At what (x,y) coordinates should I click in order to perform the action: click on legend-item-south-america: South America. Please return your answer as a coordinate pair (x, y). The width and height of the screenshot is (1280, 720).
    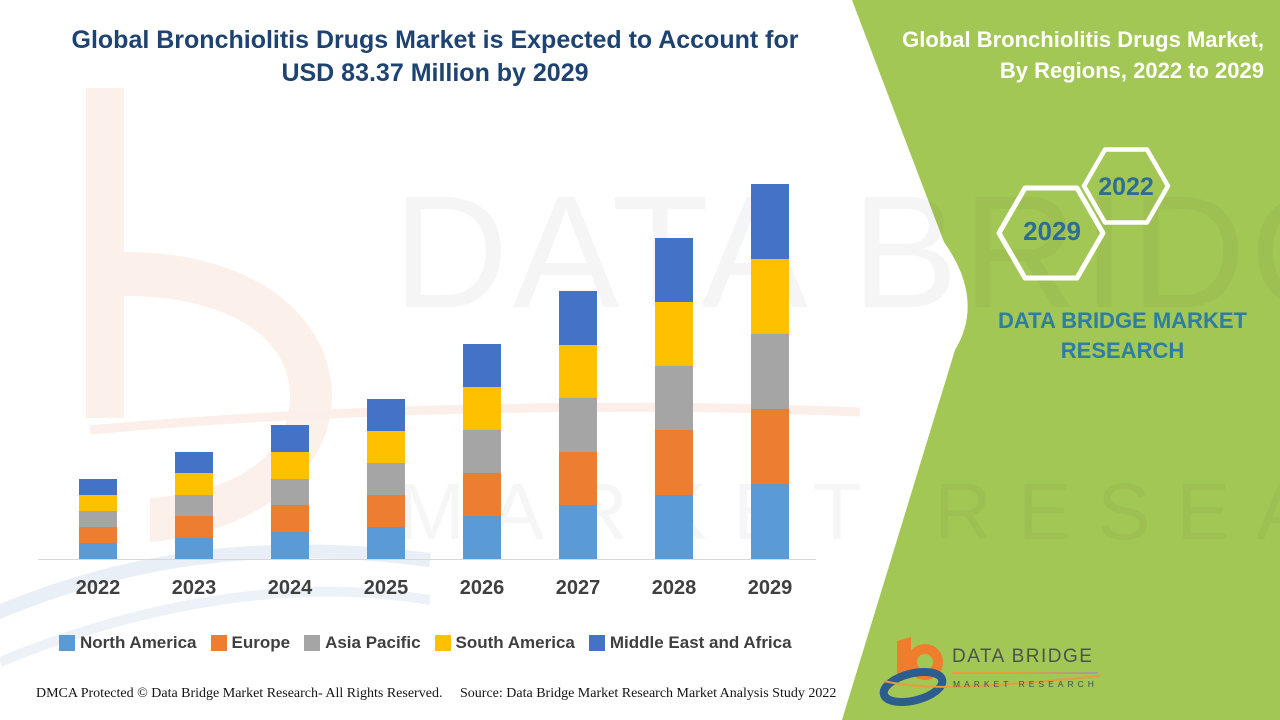
    Looking at the image, I should click on (504, 643).